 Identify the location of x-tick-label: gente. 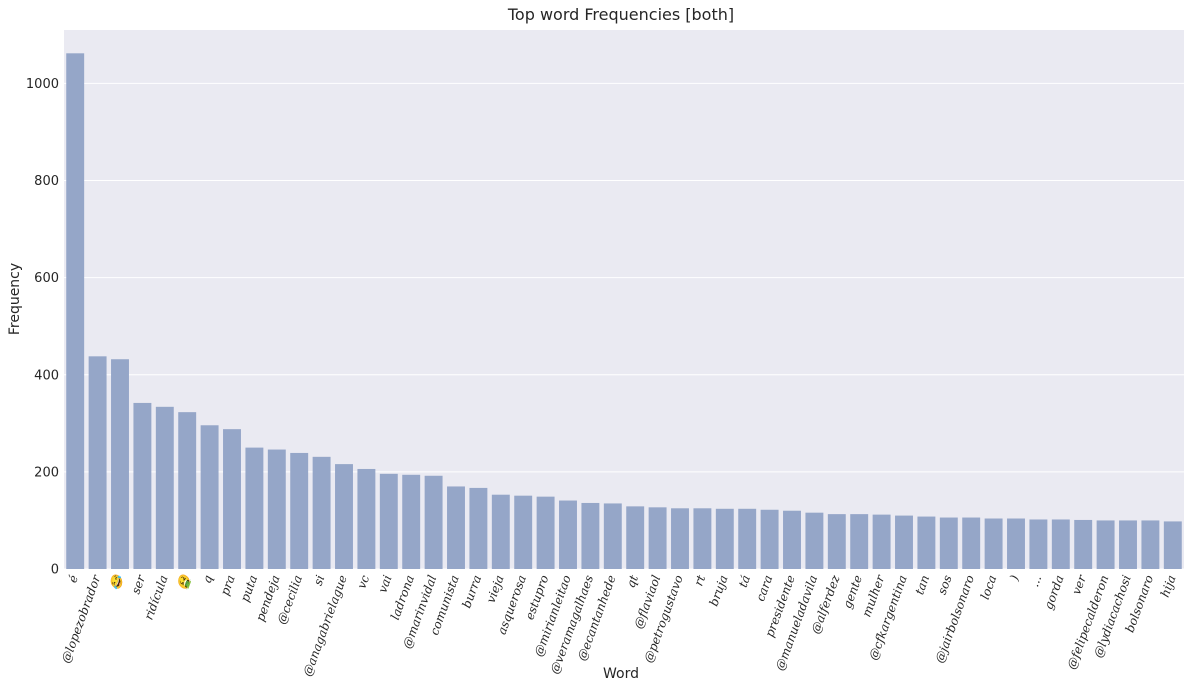
(852, 591).